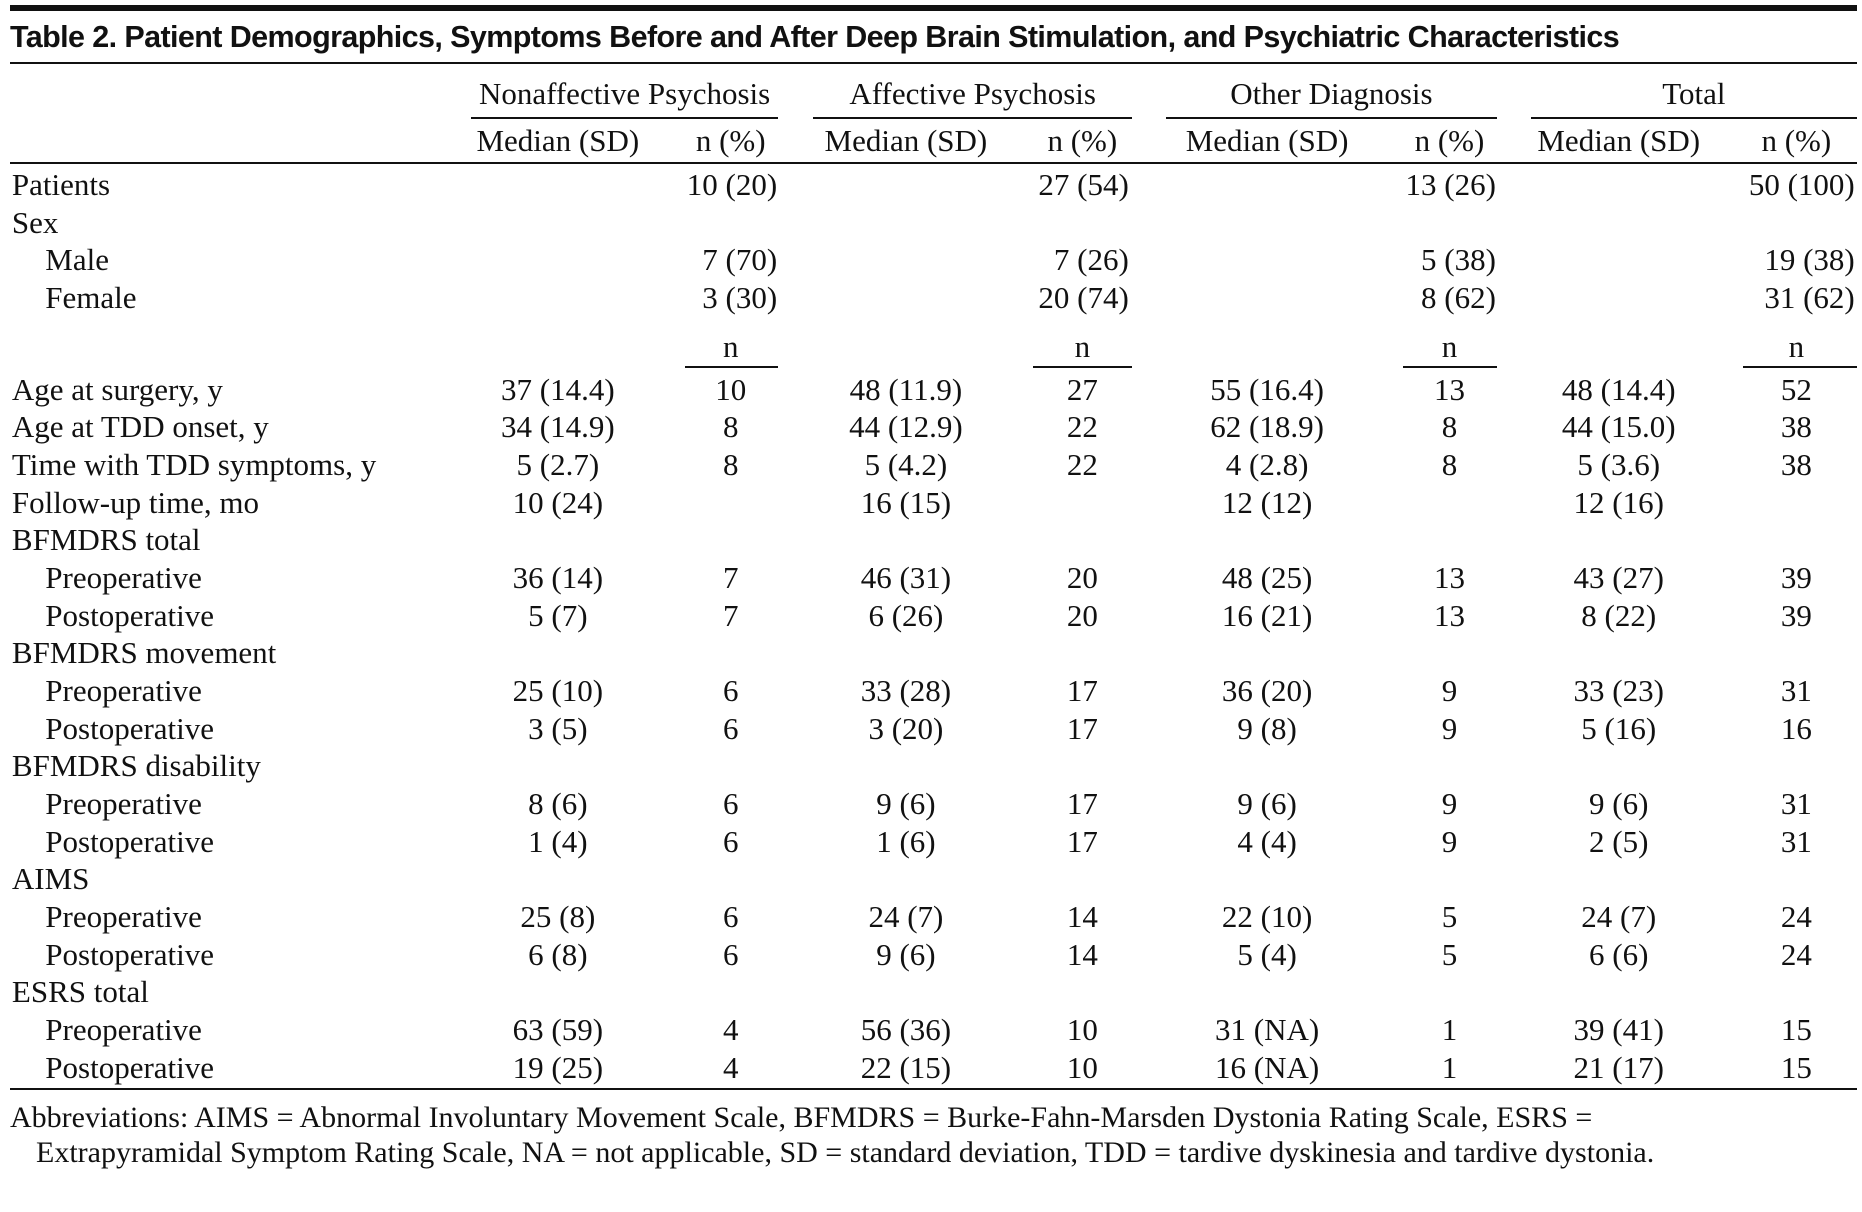 The height and width of the screenshot is (1212, 1862). I want to click on group-header: Affective Psychosis, so click(972, 94).